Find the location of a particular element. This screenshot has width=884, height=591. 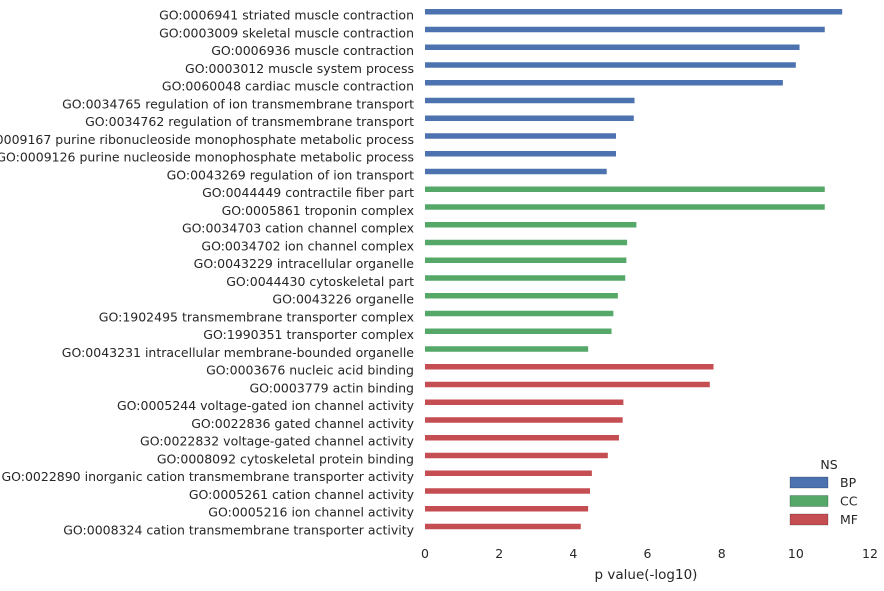

category-label: GO:0022836 gated channel activity is located at coordinates (302, 423).